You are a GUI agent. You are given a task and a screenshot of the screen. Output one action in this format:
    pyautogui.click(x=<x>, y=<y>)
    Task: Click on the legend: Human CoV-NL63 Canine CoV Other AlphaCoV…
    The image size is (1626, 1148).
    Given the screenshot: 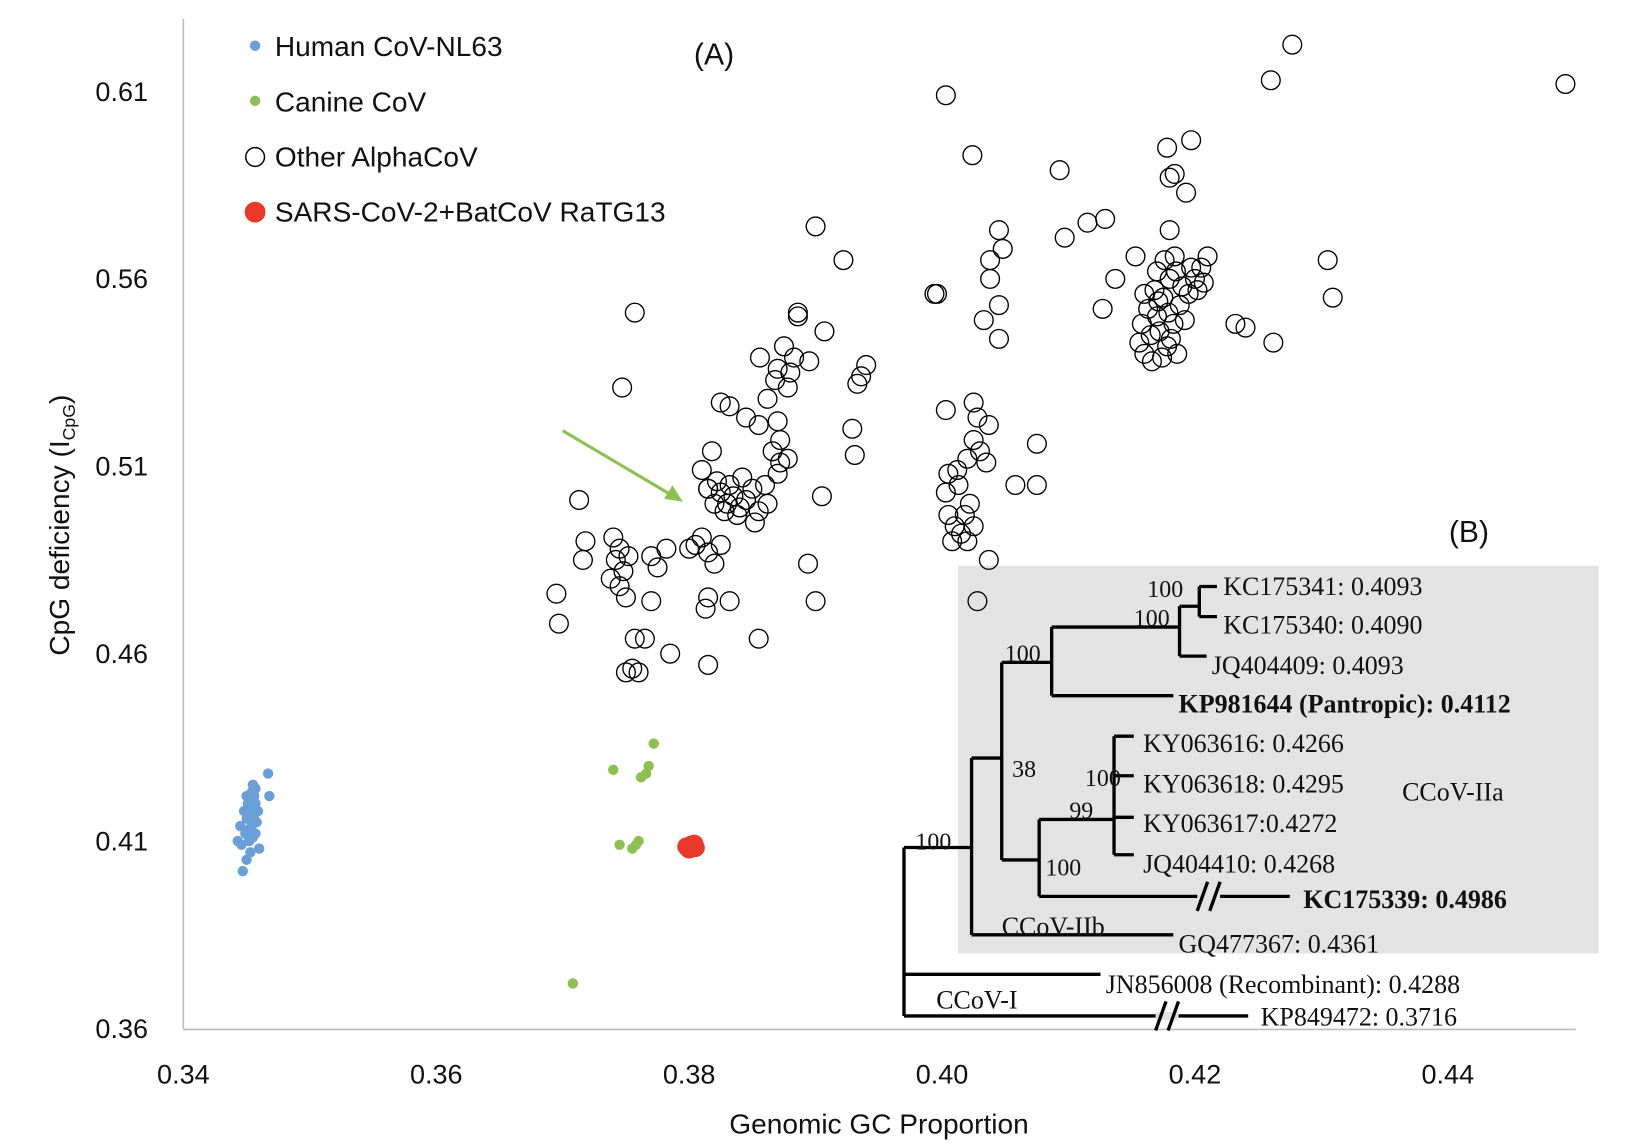 What is the action you would take?
    pyautogui.click(x=455, y=129)
    